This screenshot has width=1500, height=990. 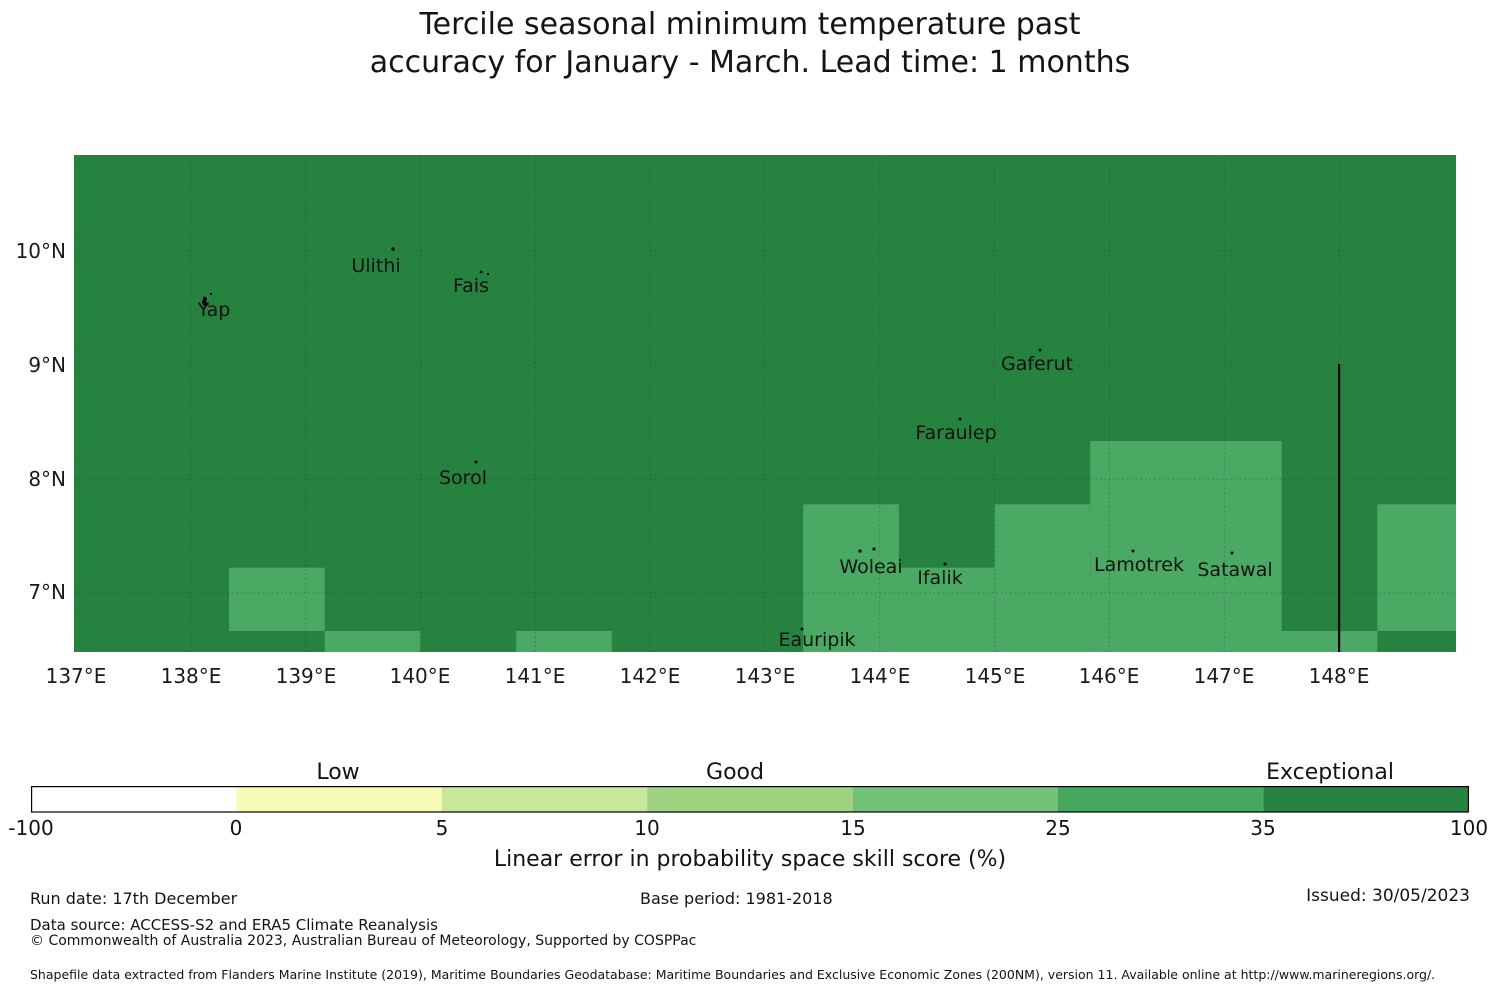 What do you see at coordinates (647, 828) in the screenshot?
I see `colorbar-tick-10: 10` at bounding box center [647, 828].